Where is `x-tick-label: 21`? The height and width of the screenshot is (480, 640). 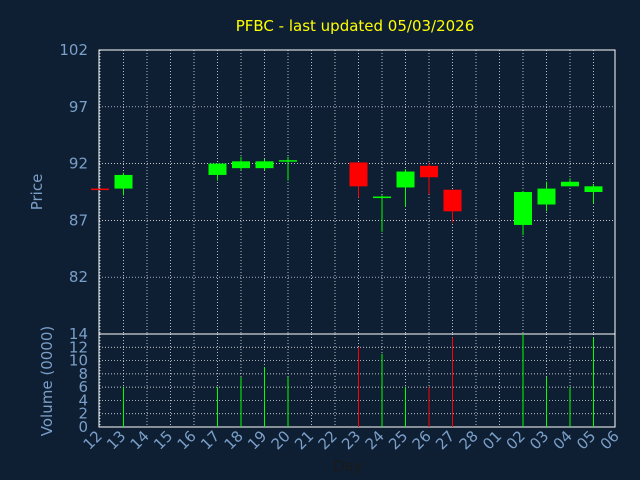
x-tick-label: 21 is located at coordinates (304, 440).